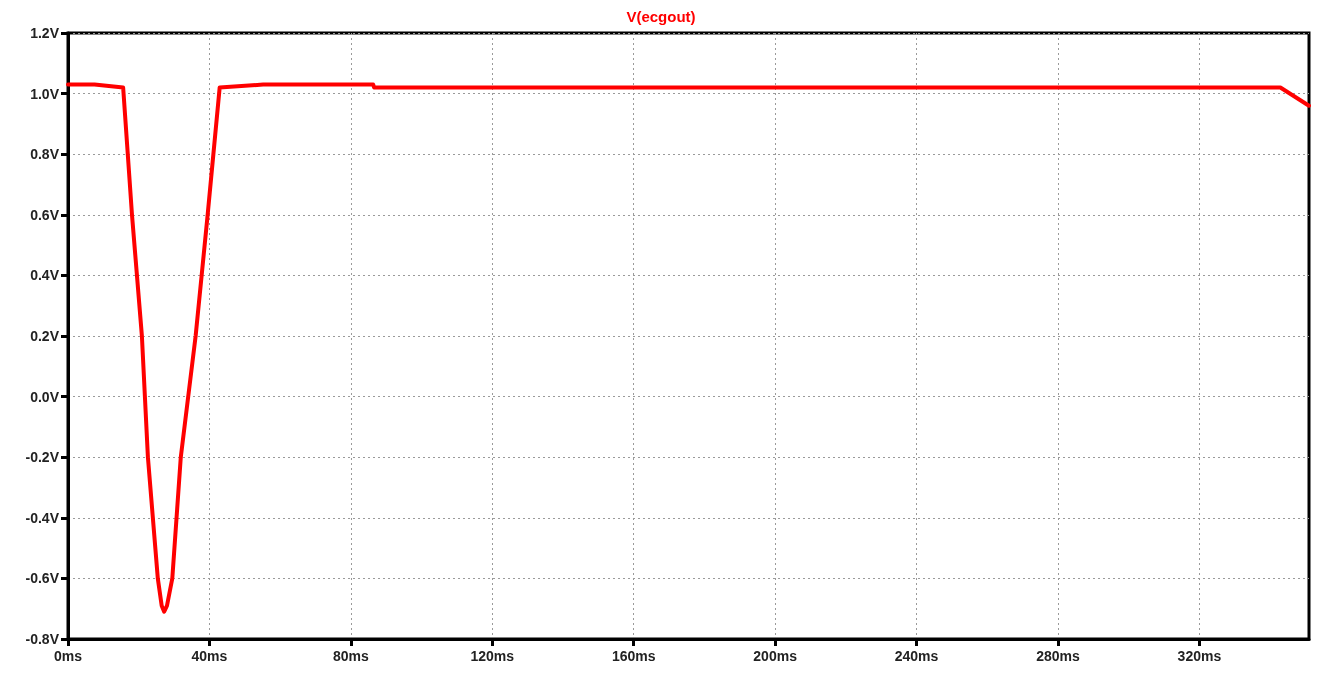 The width and height of the screenshot is (1317, 675). What do you see at coordinates (661, 16) in the screenshot?
I see `text: V(ecgout)` at bounding box center [661, 16].